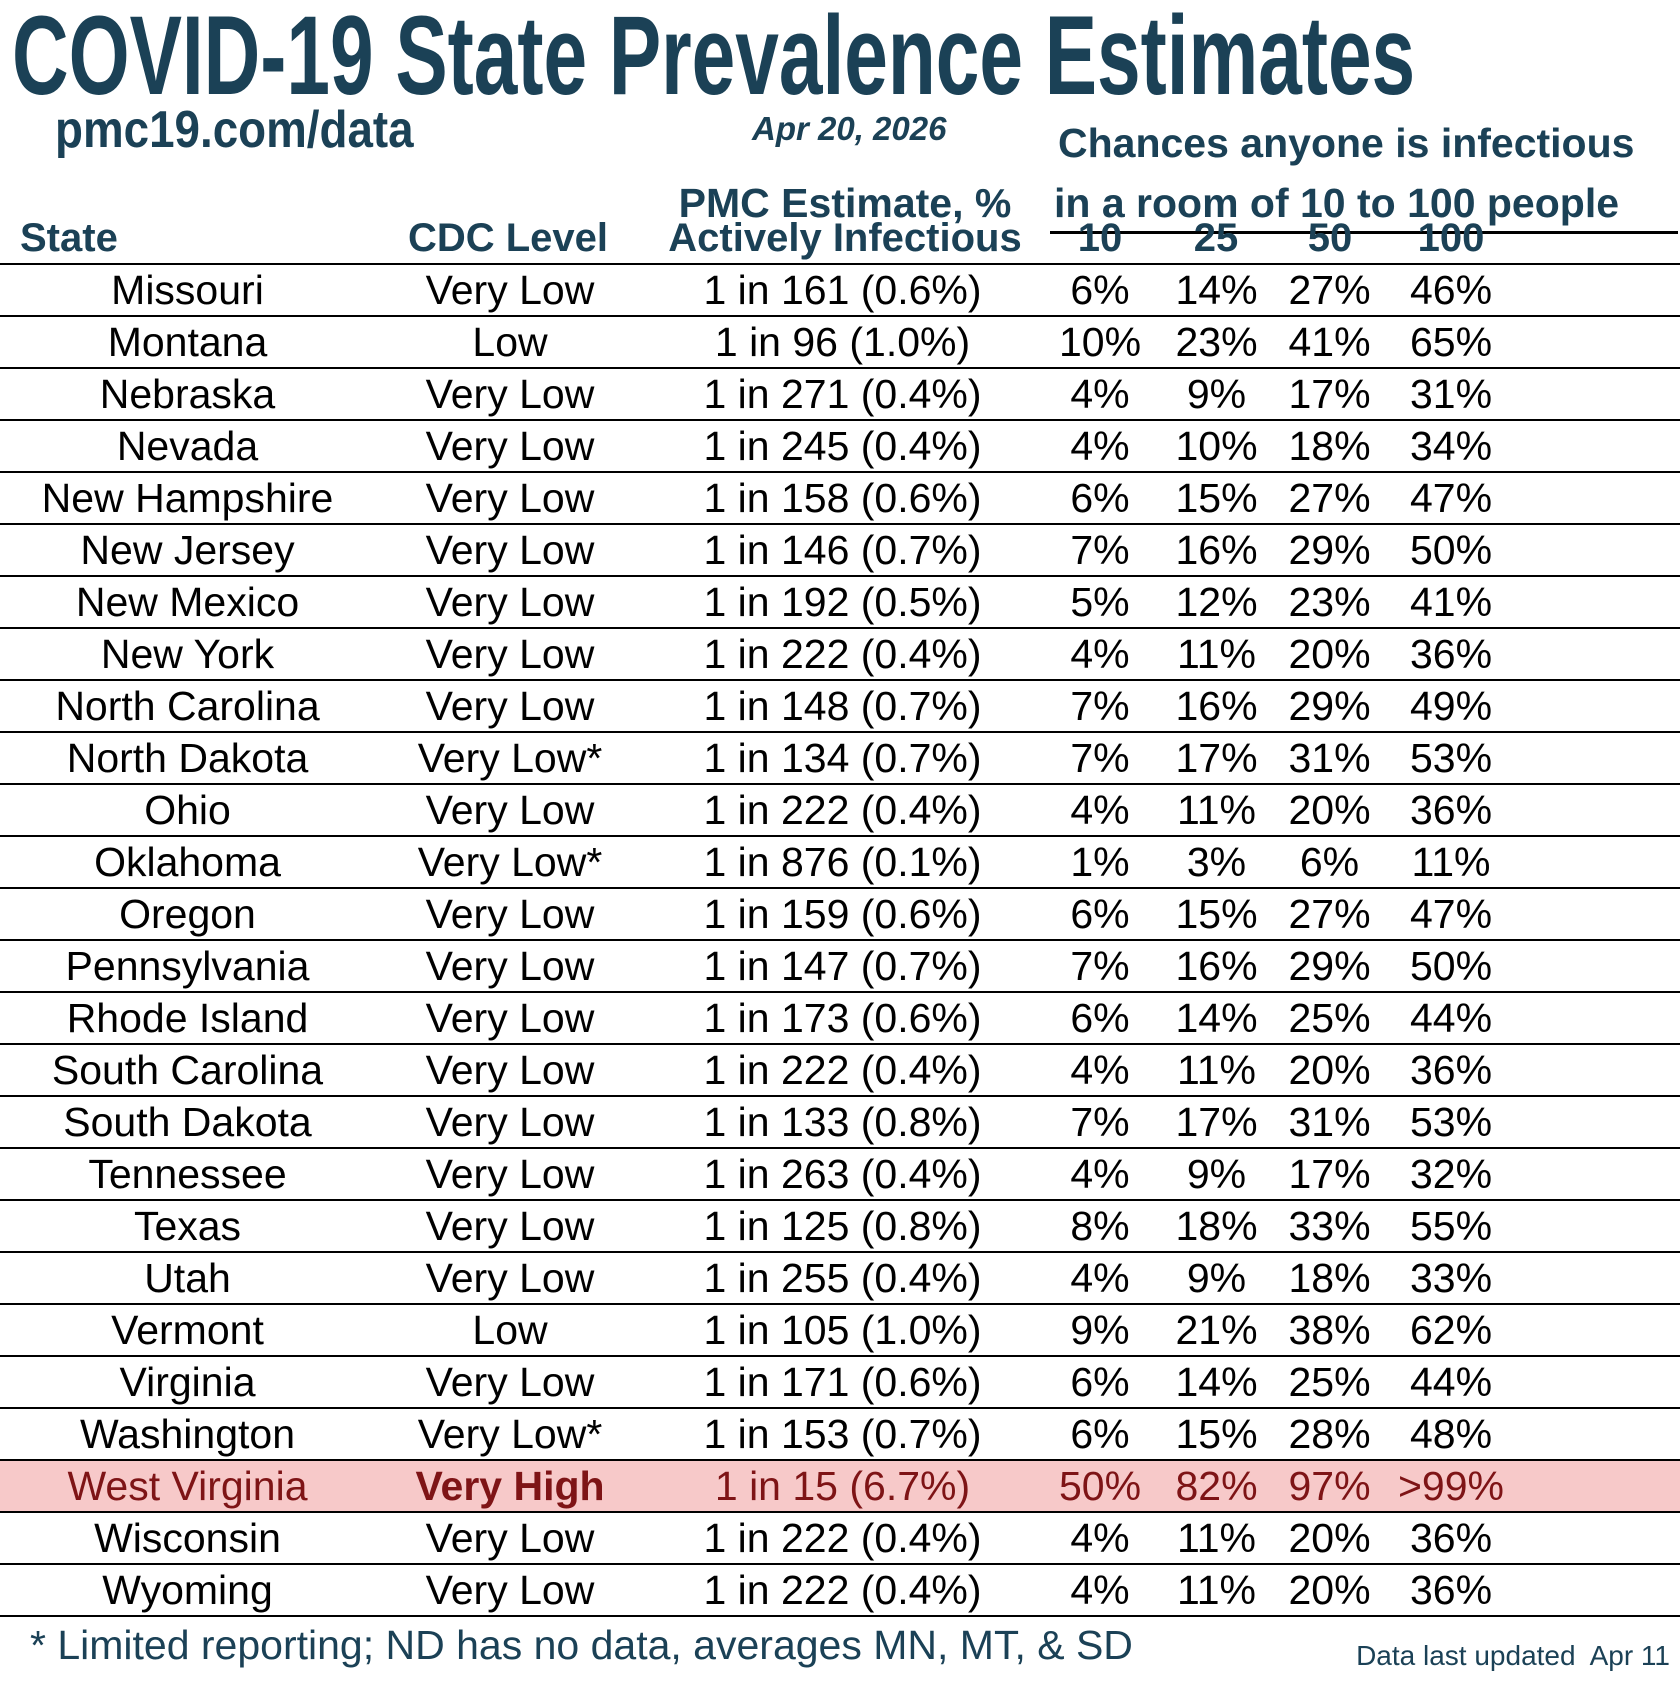  I want to click on chance-50-cell: 27%, so click(1329, 913).